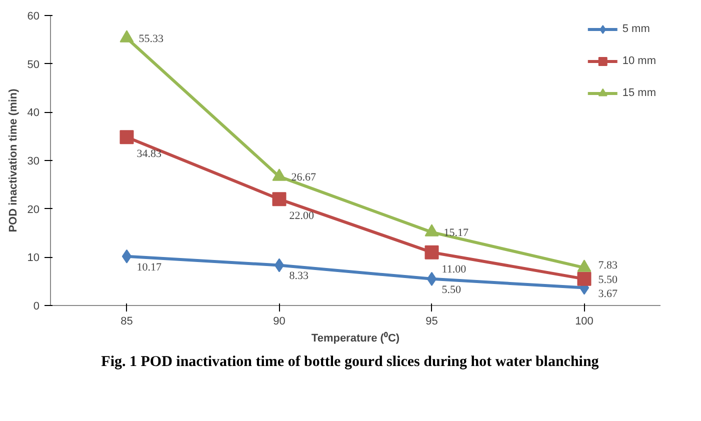 The width and height of the screenshot is (701, 421). What do you see at coordinates (350, 362) in the screenshot?
I see `caption: Fig. 1 POD inactivation time of bottle gourd slices during hot water blanching` at bounding box center [350, 362].